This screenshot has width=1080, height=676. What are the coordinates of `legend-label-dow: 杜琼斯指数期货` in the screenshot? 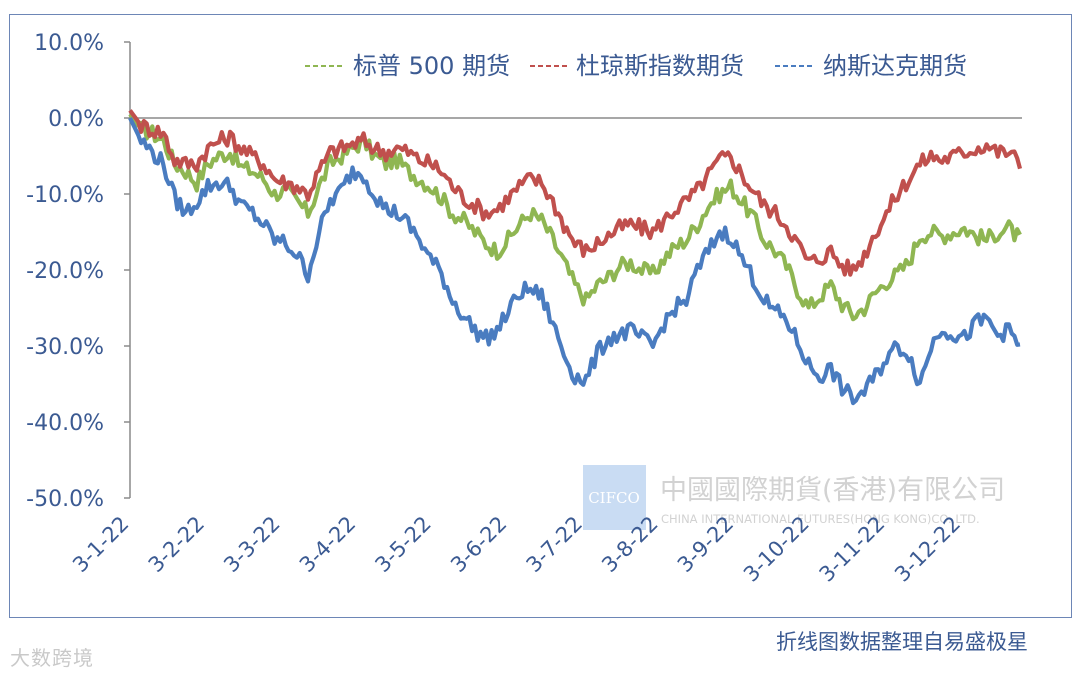 It's located at (660, 66).